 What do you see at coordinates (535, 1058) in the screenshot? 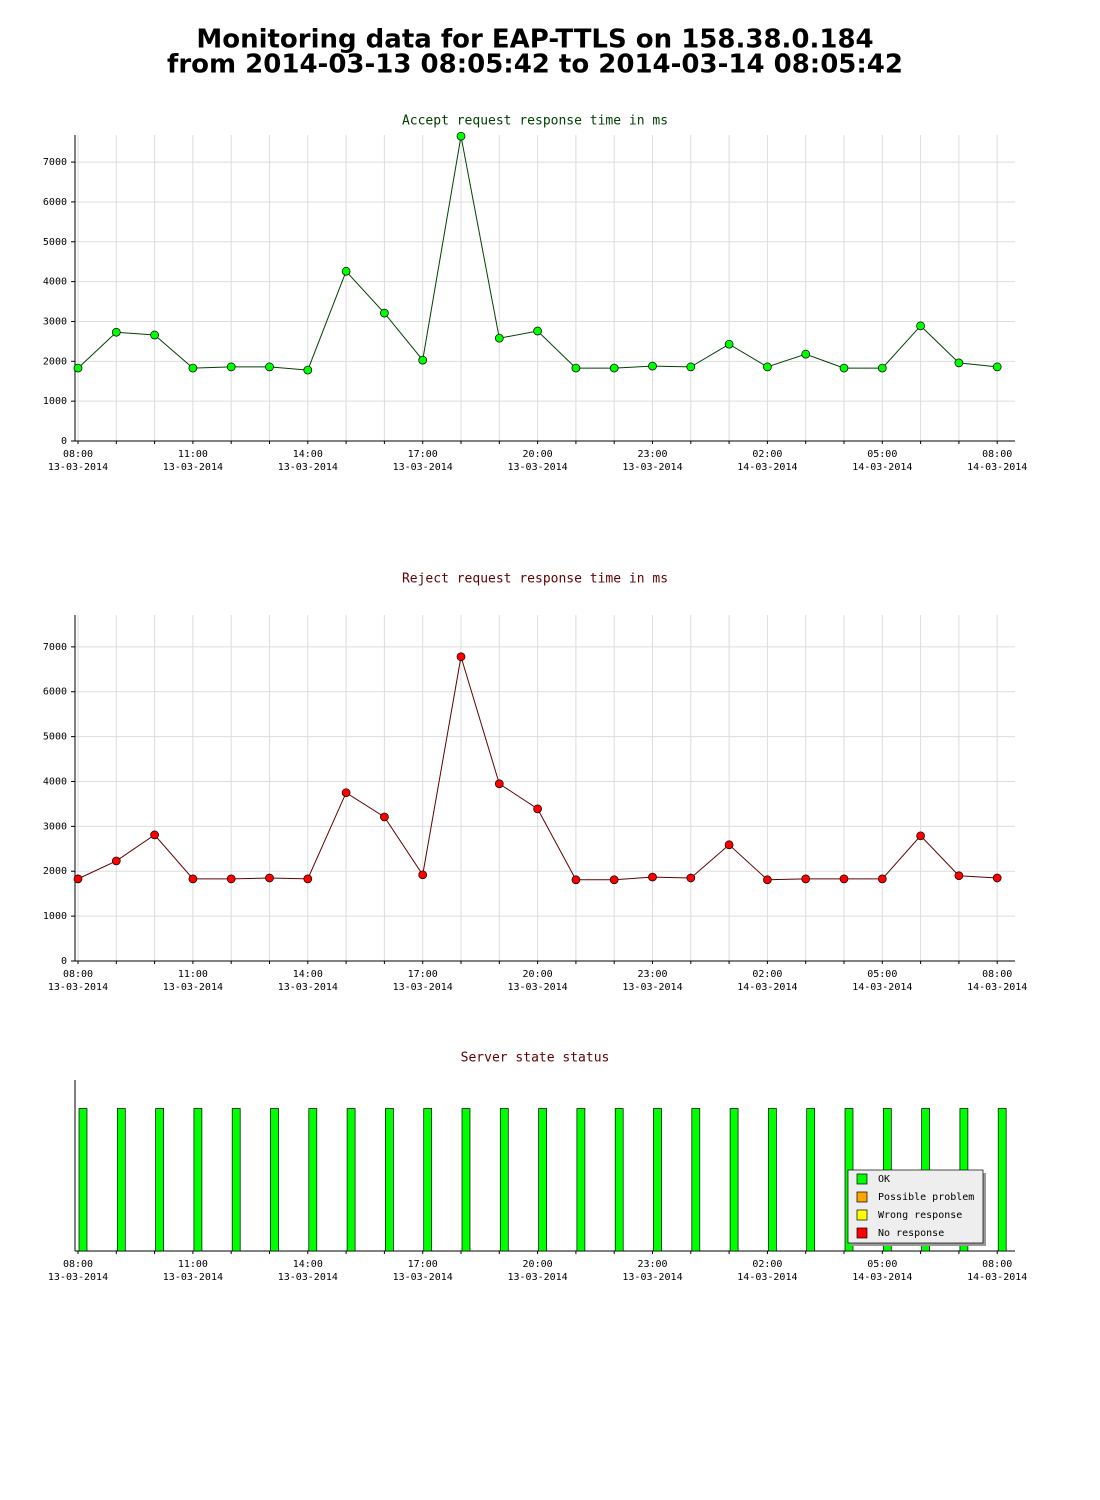
I see `chart-title: Server state status` at bounding box center [535, 1058].